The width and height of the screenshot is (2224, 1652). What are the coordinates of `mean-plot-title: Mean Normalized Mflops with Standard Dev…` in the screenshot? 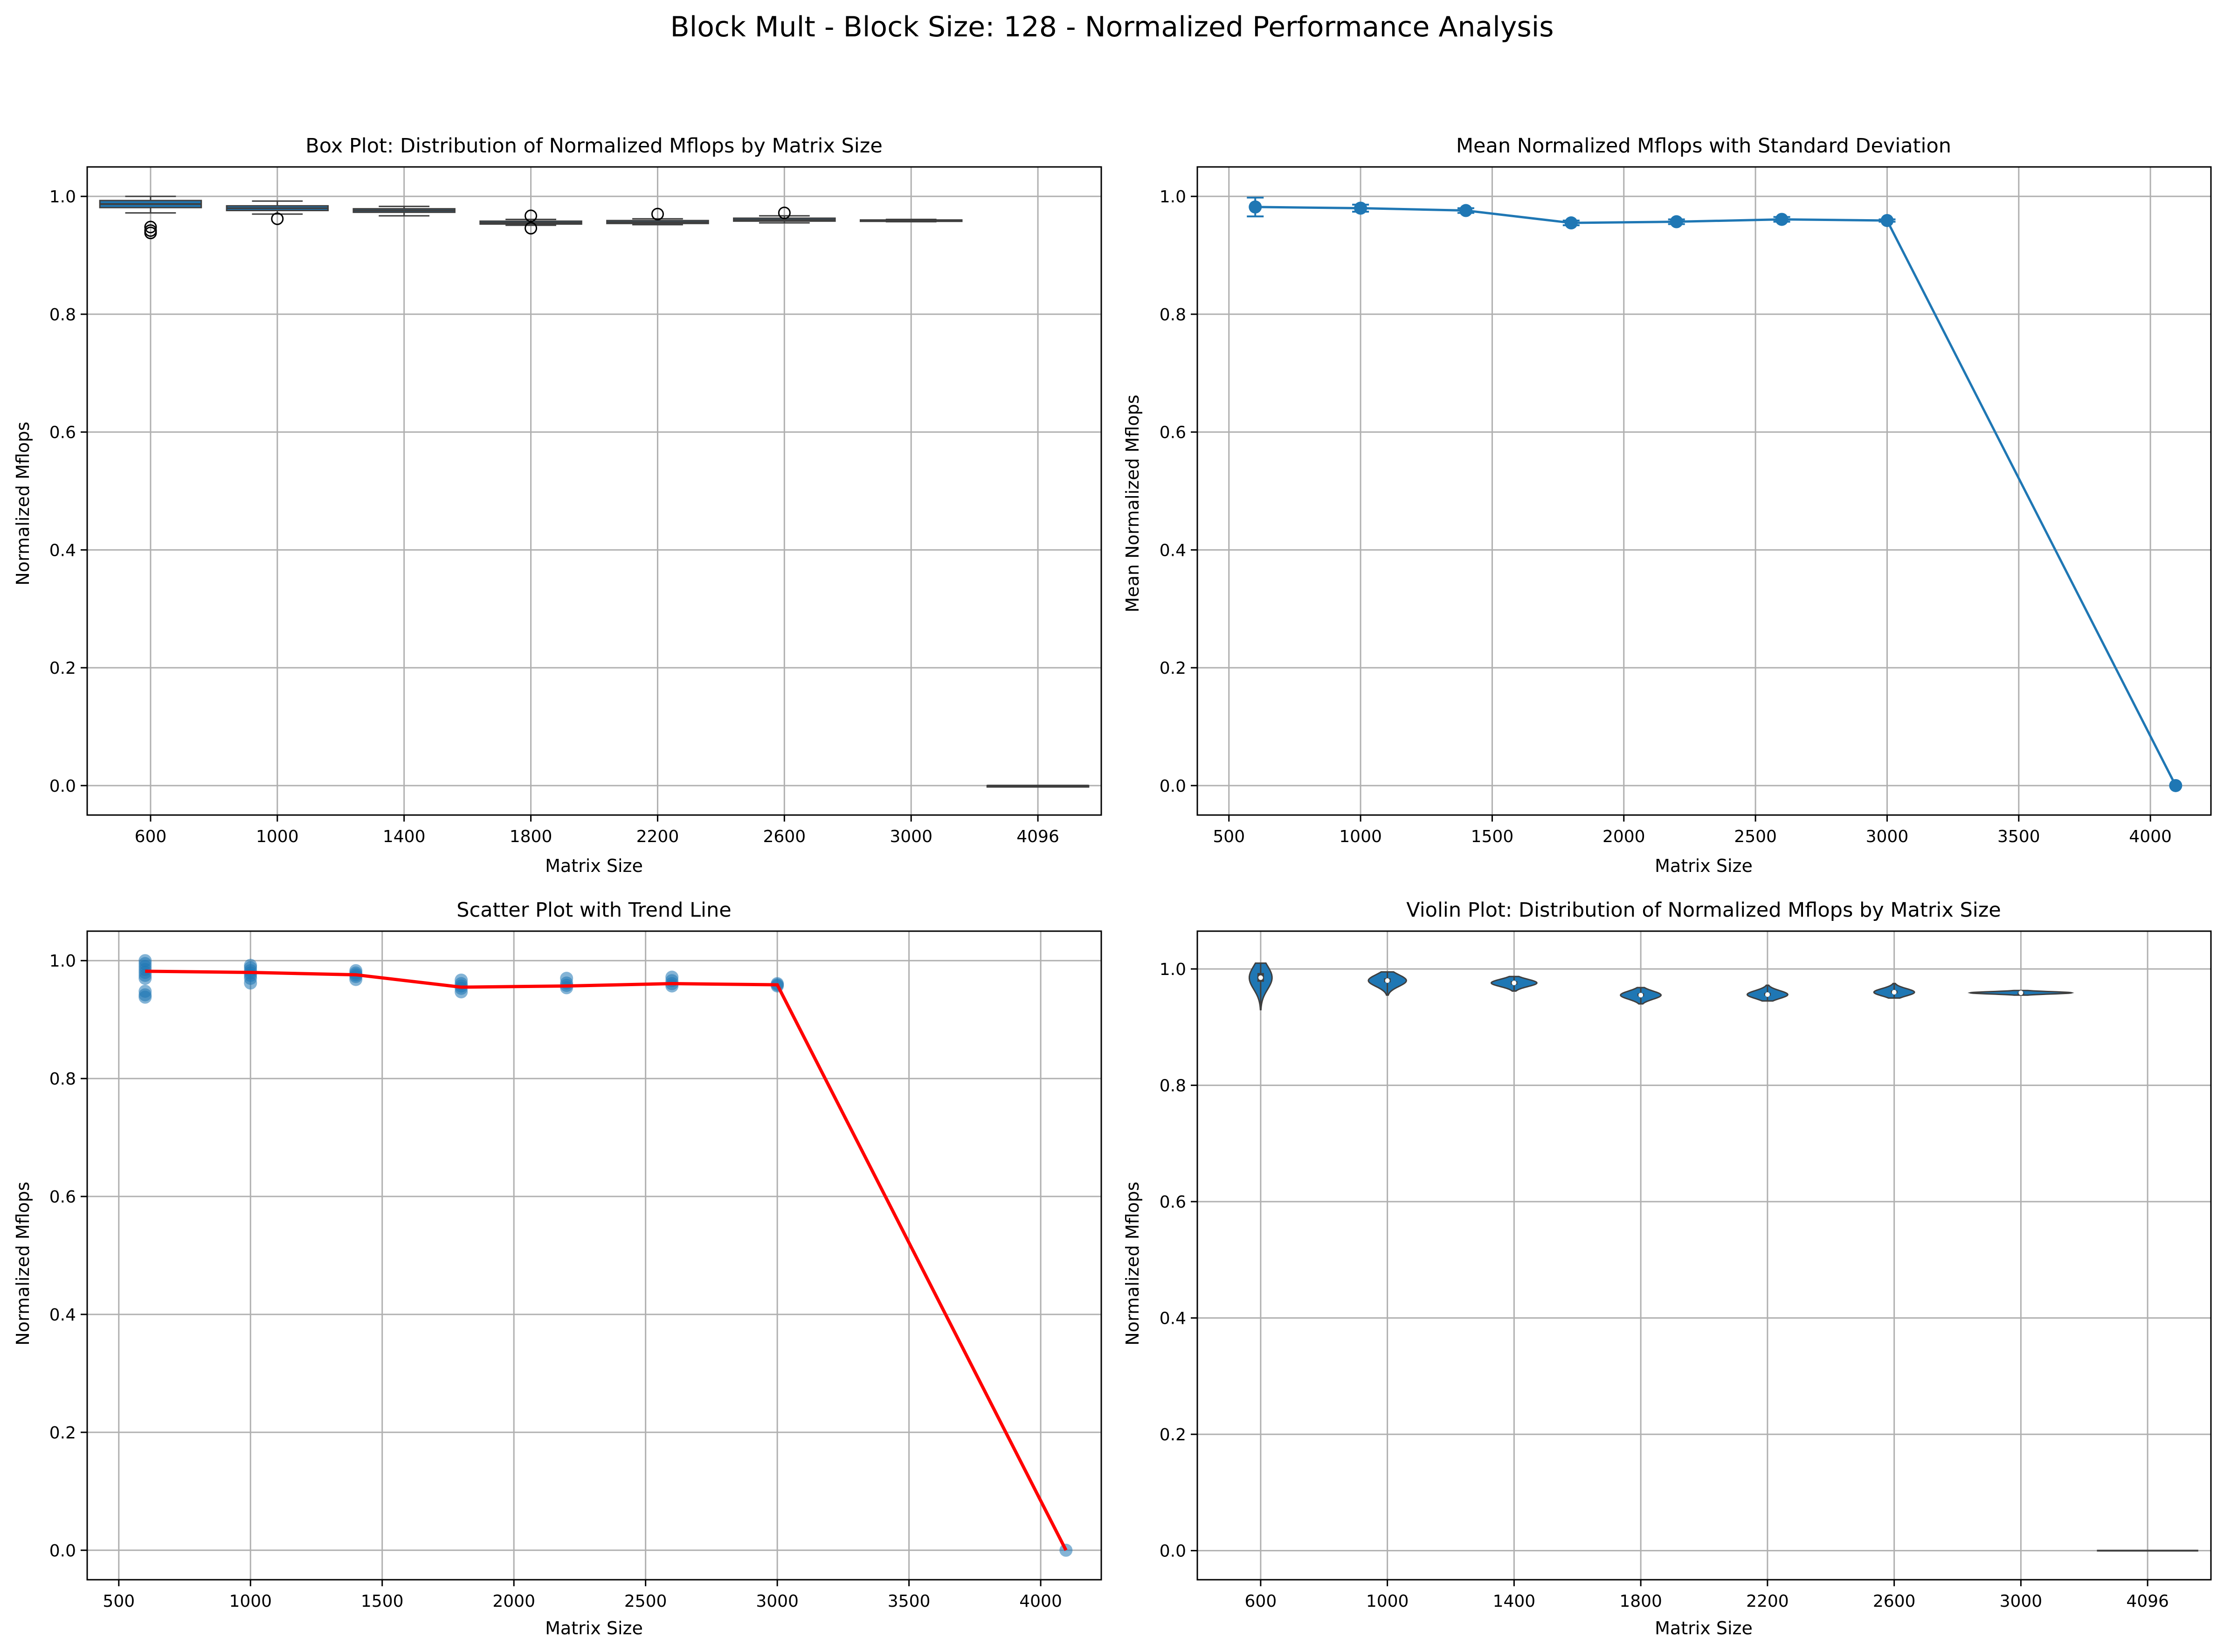 It's located at (1703, 146).